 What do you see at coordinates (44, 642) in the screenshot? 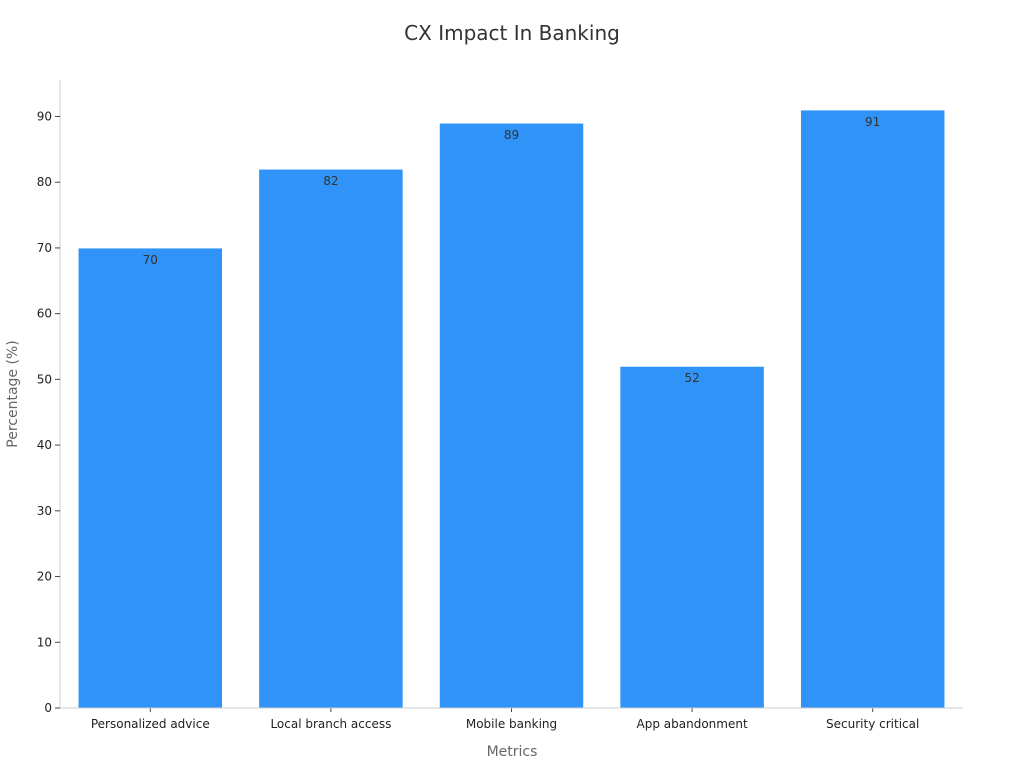
I see `y-tick-label-1: 10` at bounding box center [44, 642].